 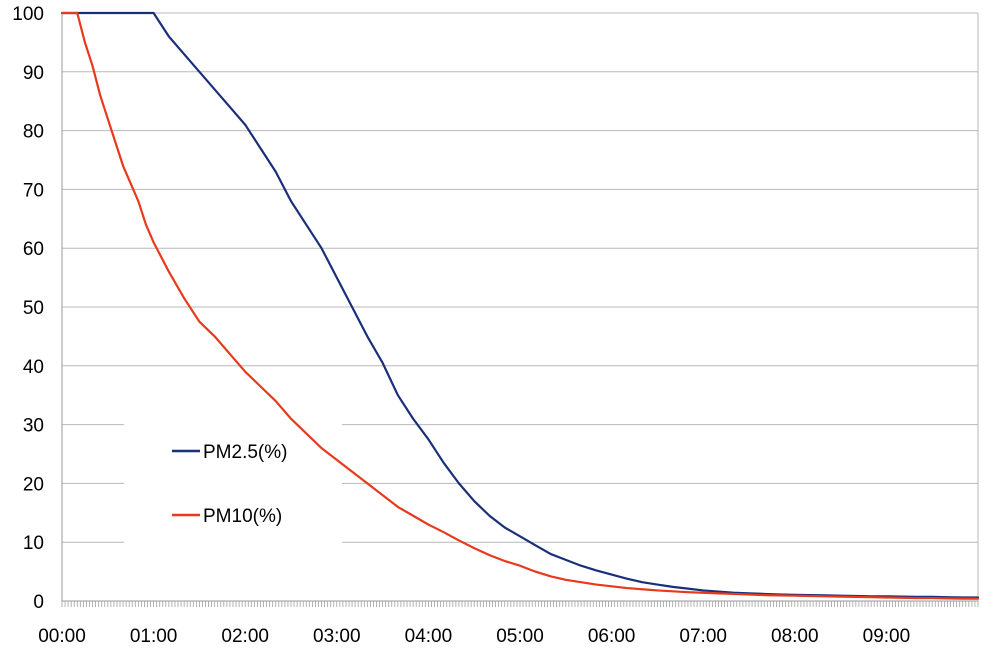 I want to click on y-tick-label: 50, so click(x=33, y=308).